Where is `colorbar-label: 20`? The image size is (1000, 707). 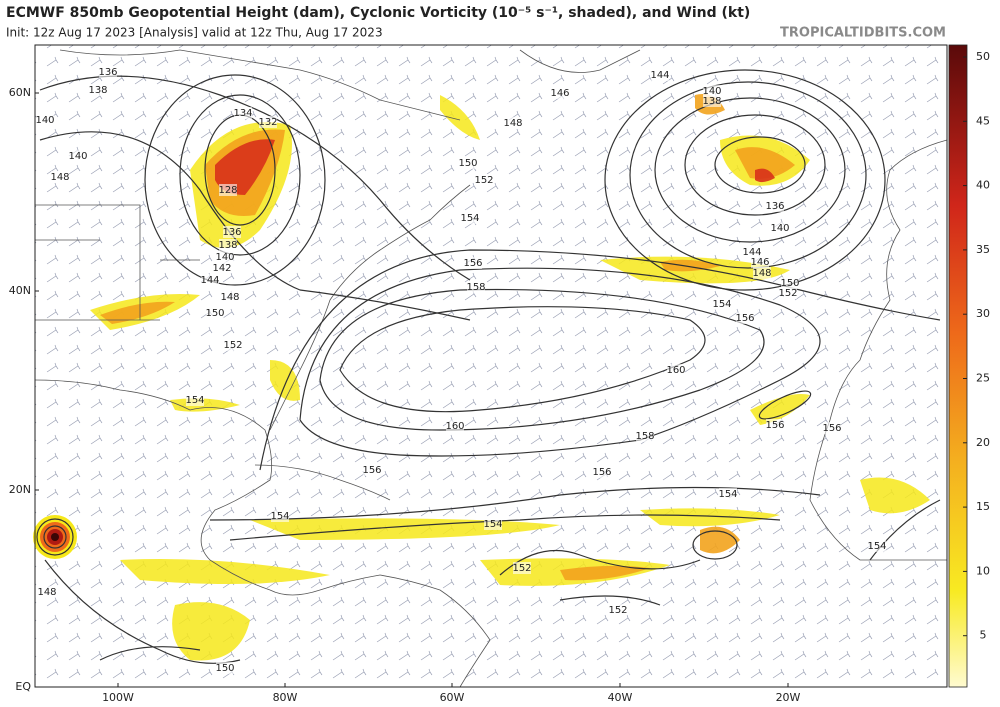 colorbar-label: 20 is located at coordinates (983, 442).